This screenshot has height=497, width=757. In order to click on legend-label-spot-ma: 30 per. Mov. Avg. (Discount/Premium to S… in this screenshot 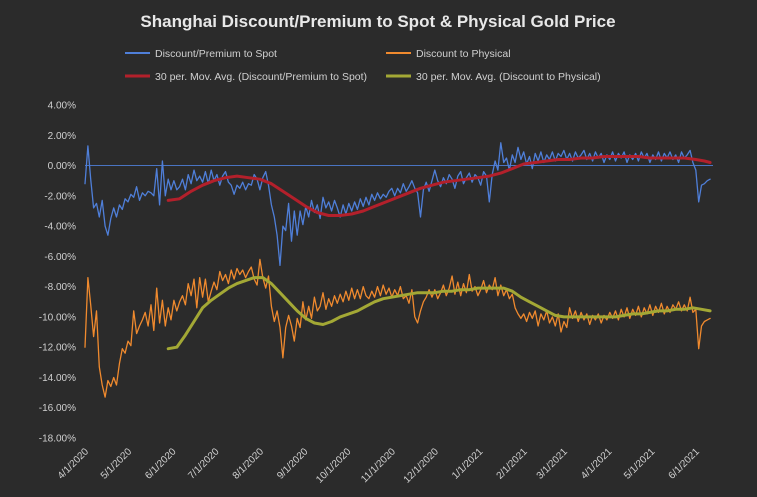, I will do `click(261, 77)`.